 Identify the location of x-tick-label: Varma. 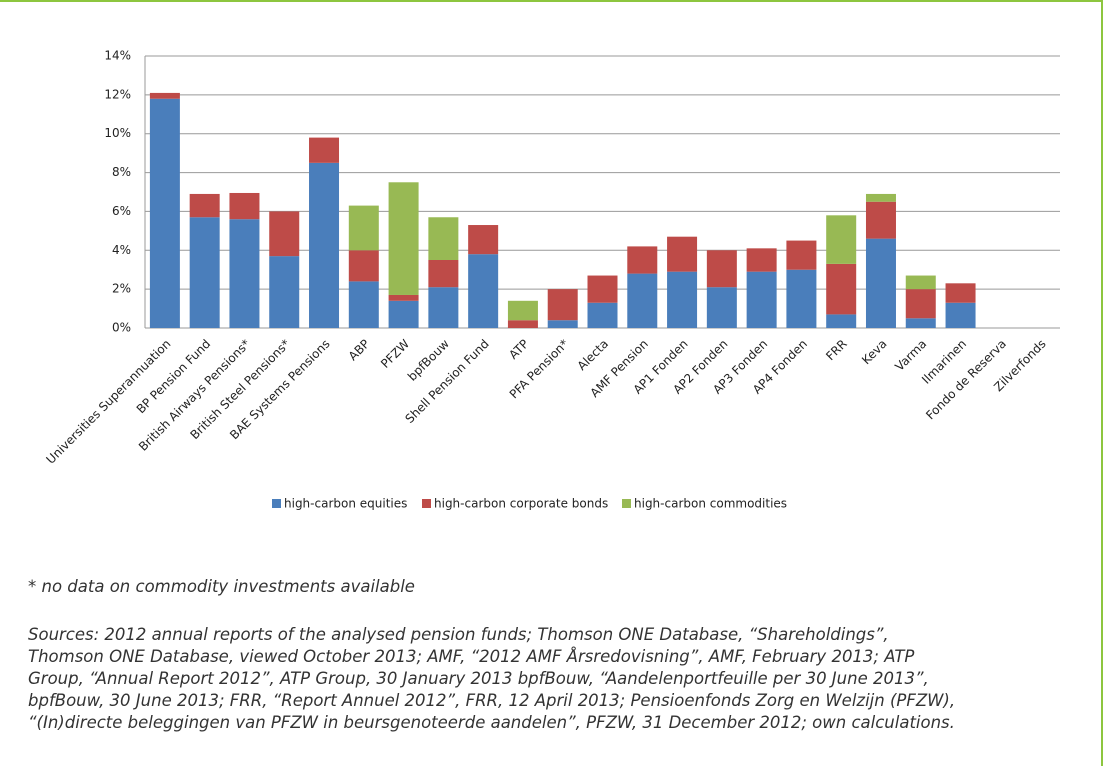
(910, 355).